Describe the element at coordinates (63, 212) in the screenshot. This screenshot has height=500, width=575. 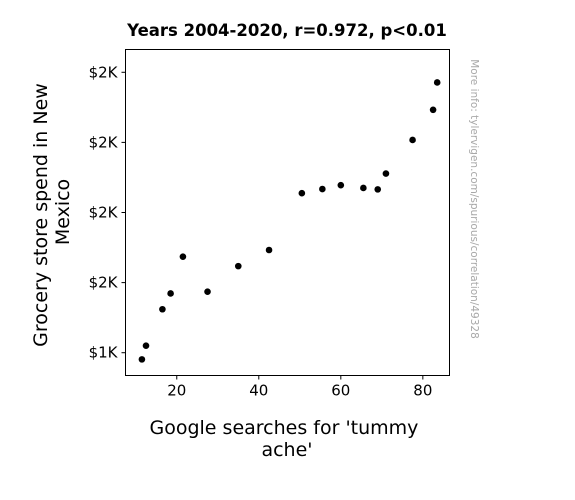
I see `y-axis-label-line-2: Mexico` at that location.